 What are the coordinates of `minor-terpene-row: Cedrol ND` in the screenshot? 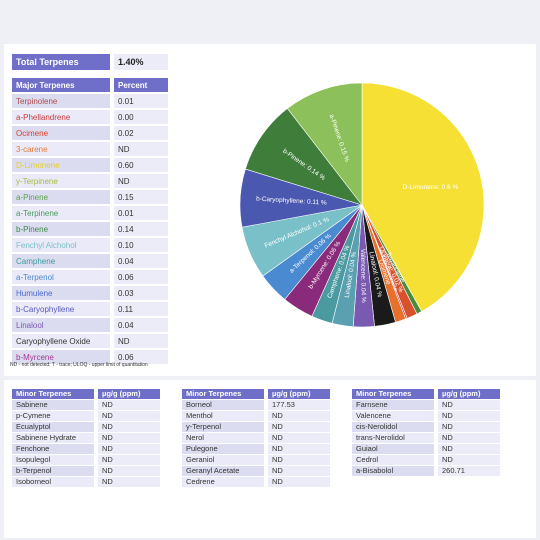 It's located at (426, 460).